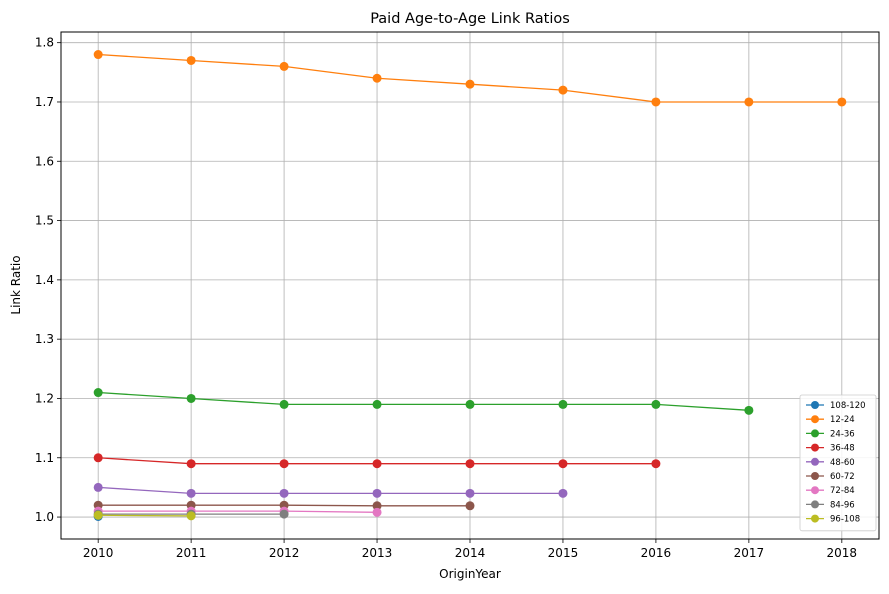 This screenshot has width=889, height=594. What do you see at coordinates (563, 553) in the screenshot?
I see `x-tick-label: 2015` at bounding box center [563, 553].